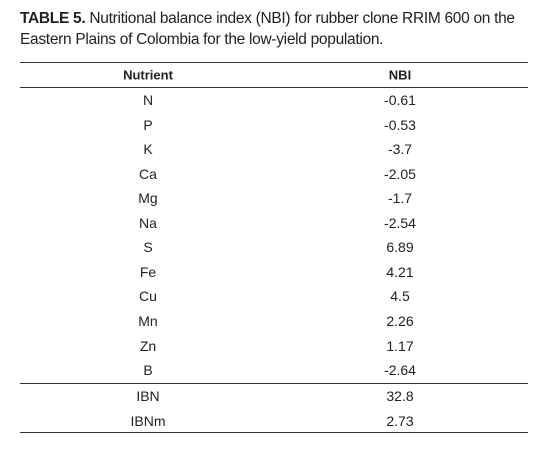 This screenshot has width=556, height=462. I want to click on nutrient: S, so click(148, 247).